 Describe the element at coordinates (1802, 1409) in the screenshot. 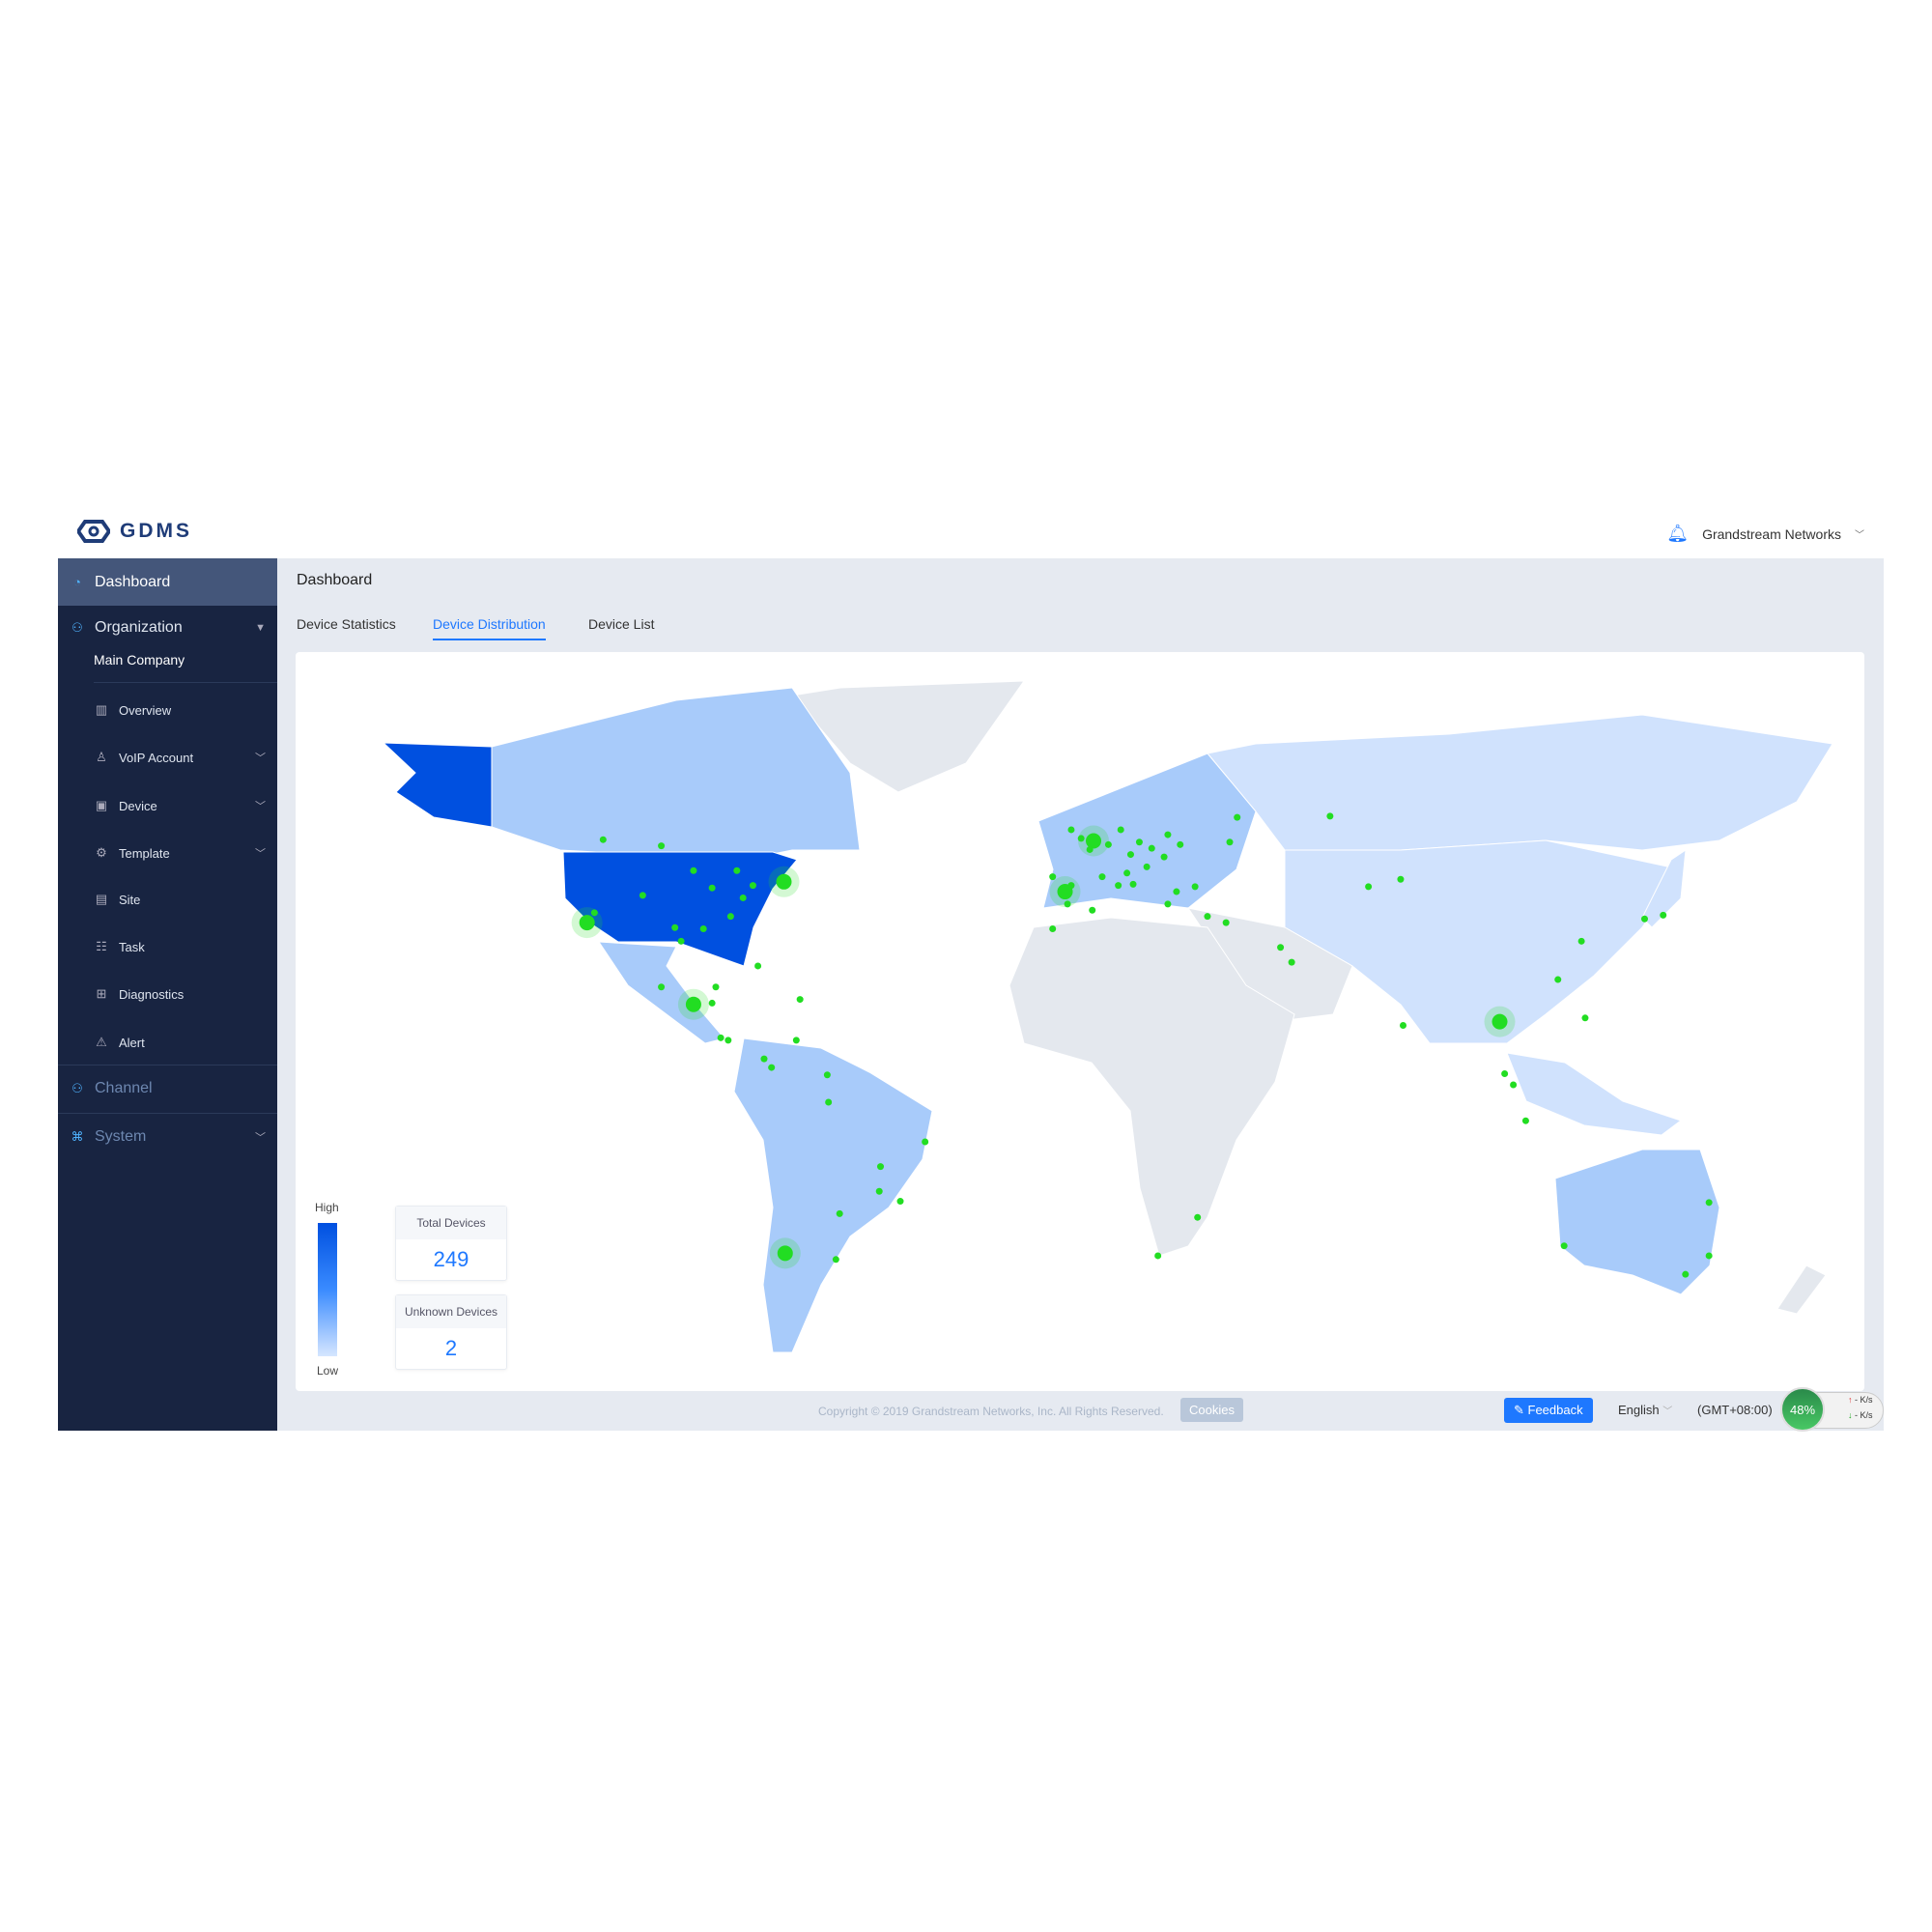

I see `cpu-usage-gauge: 48%` at that location.